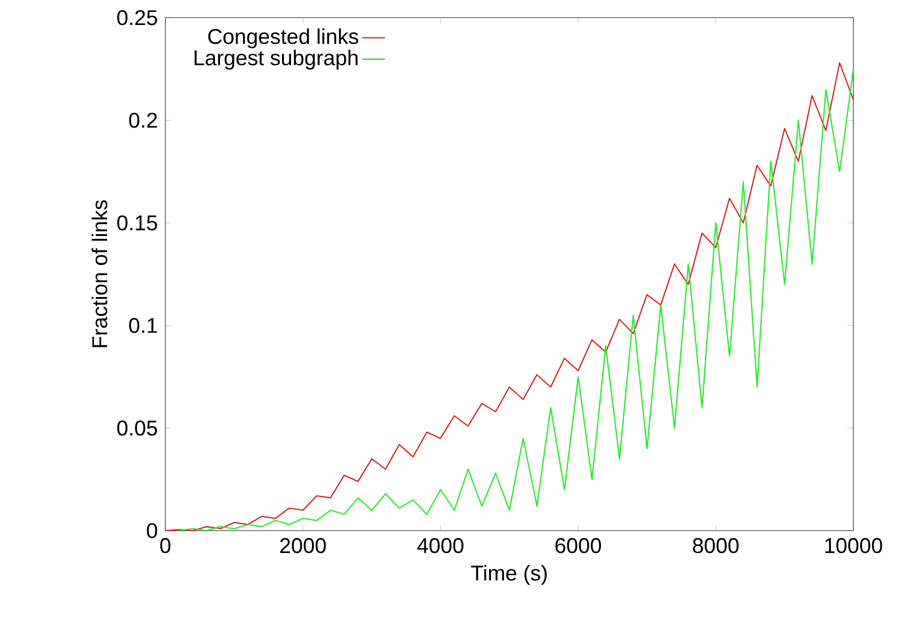 This screenshot has height=626, width=904. Describe the element at coordinates (303, 546) in the screenshot. I see `x-tick-label: 2000` at that location.